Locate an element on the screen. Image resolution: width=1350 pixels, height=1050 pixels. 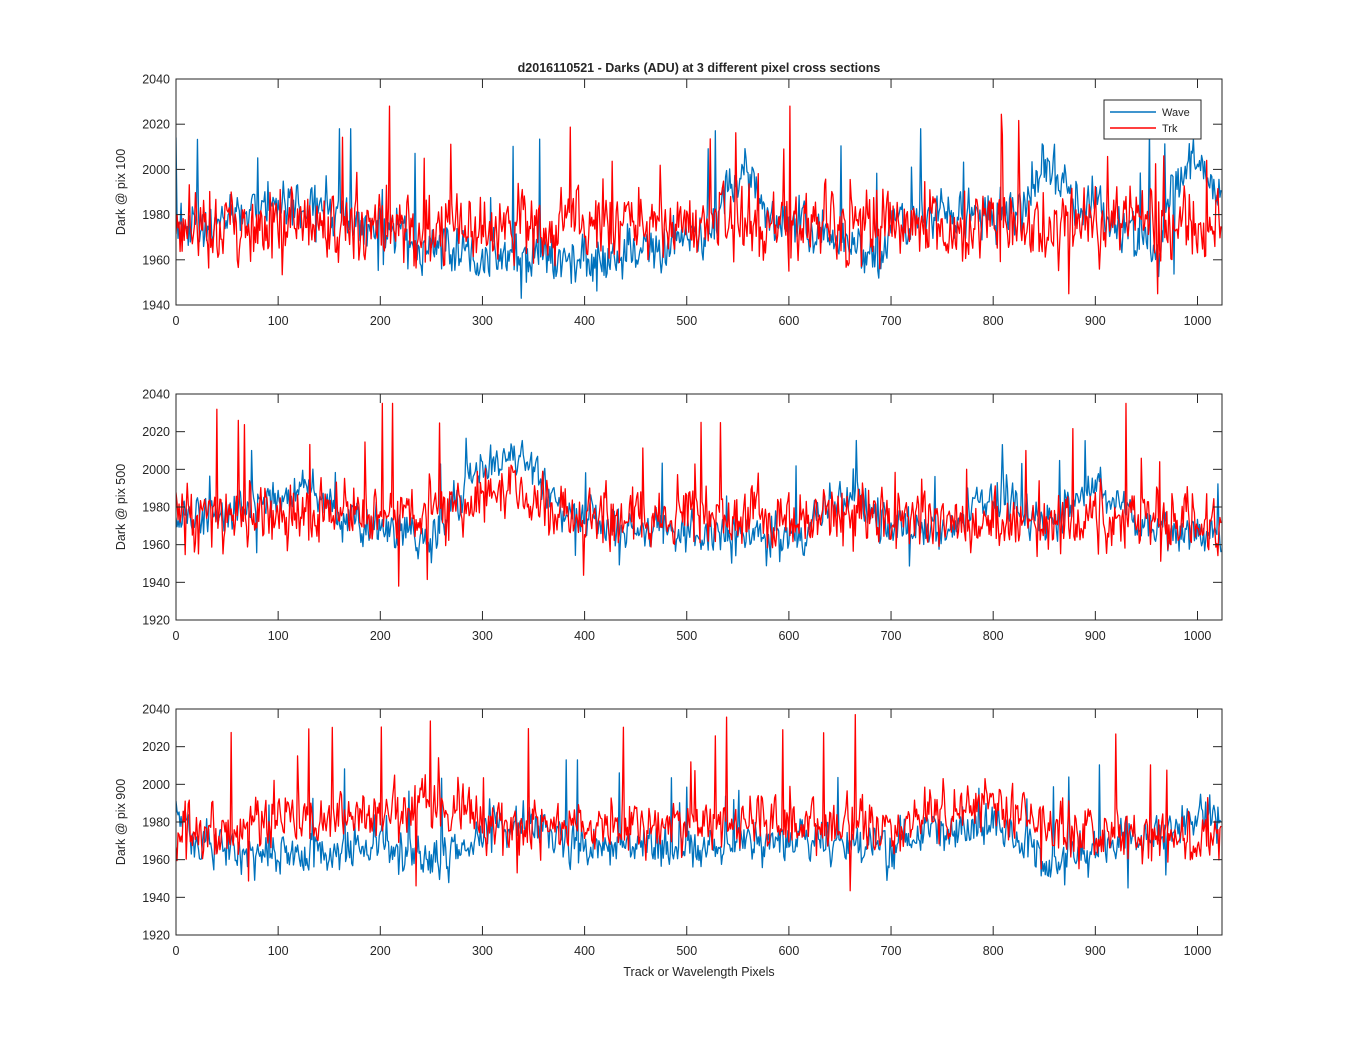
y-axis-label: Dark @ pix 500 is located at coordinates (121, 507).